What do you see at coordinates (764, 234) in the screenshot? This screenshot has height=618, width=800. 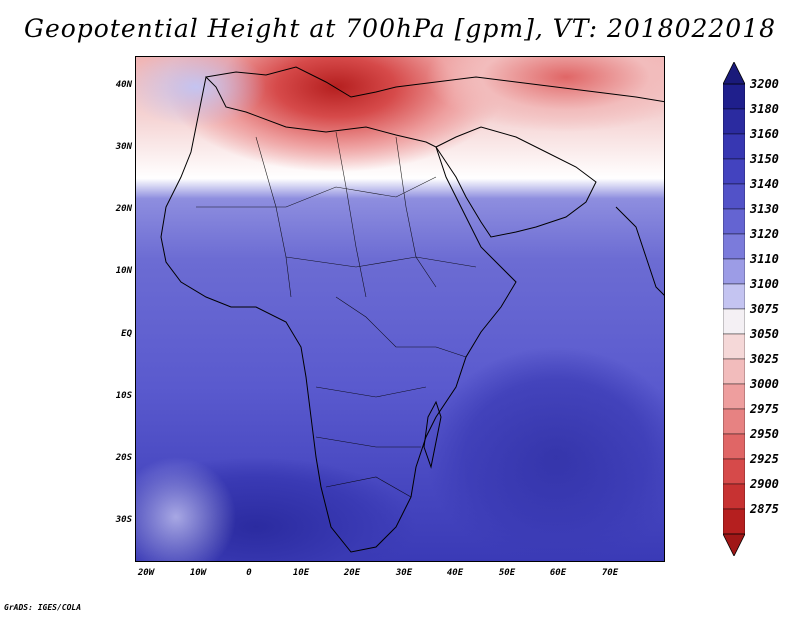 I see `colorbar-label: 3120` at bounding box center [764, 234].